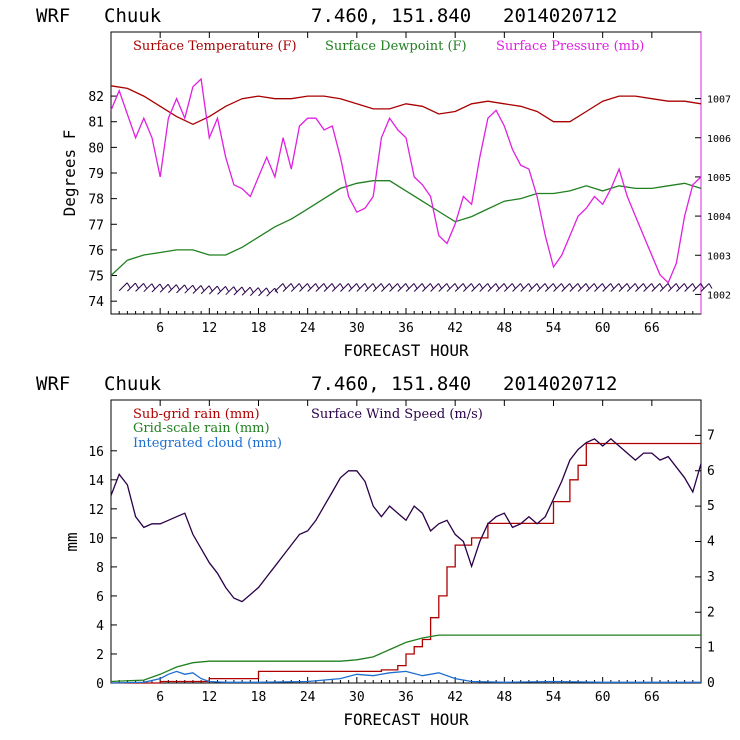 This screenshot has width=740, height=740. Describe the element at coordinates (96, 481) in the screenshot. I see `p2-y-tick-label: 14` at that location.